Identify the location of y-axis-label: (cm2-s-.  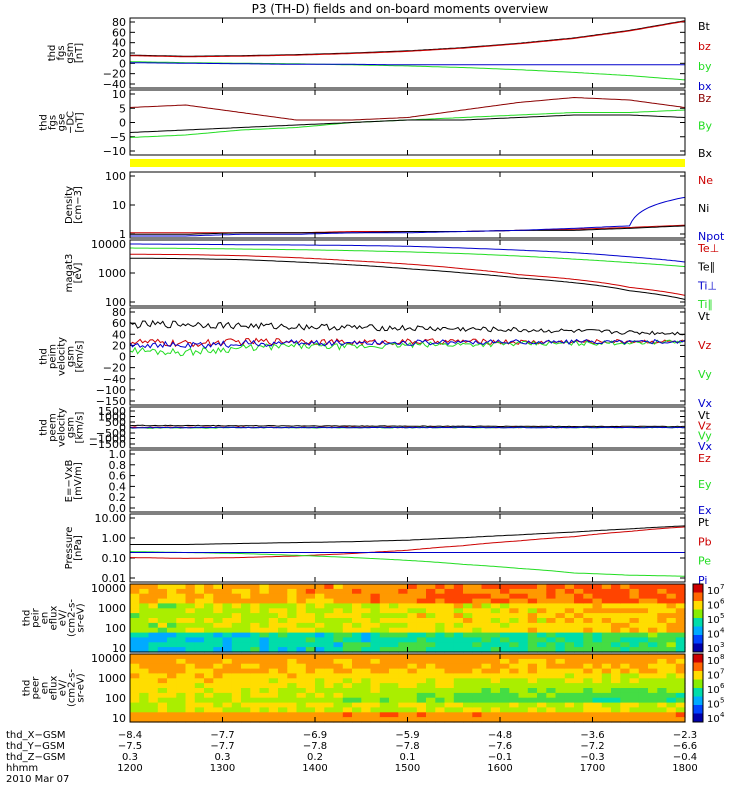
(72, 688).